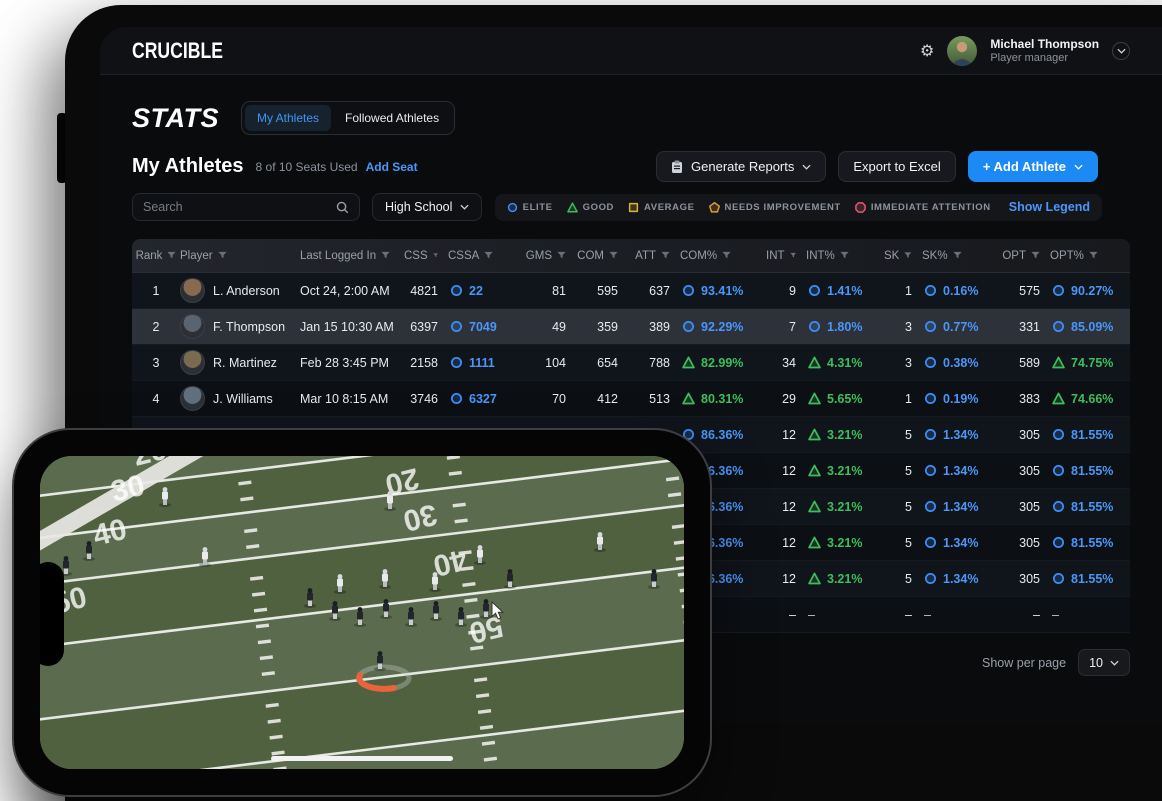 Image resolution: width=1162 pixels, height=801 pixels. I want to click on legend-item: IMMEDIATE ATTENTION, so click(922, 207).